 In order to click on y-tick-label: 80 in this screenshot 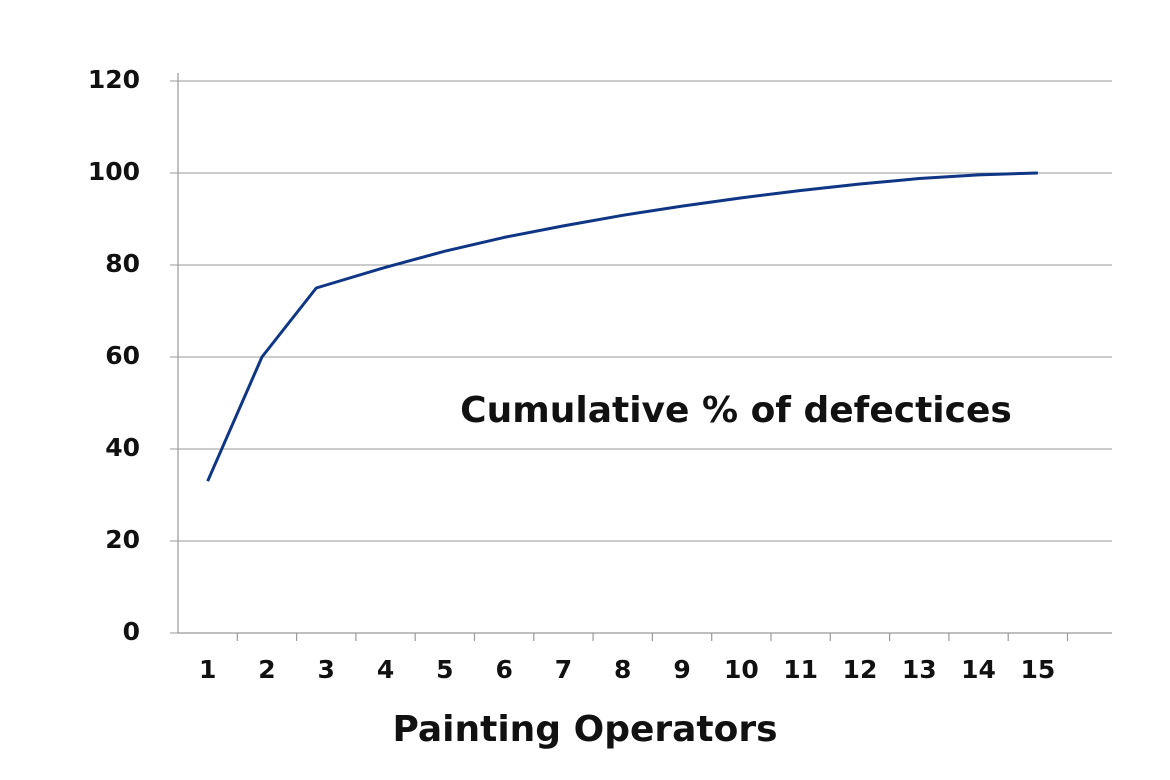, I will do `click(122, 263)`.